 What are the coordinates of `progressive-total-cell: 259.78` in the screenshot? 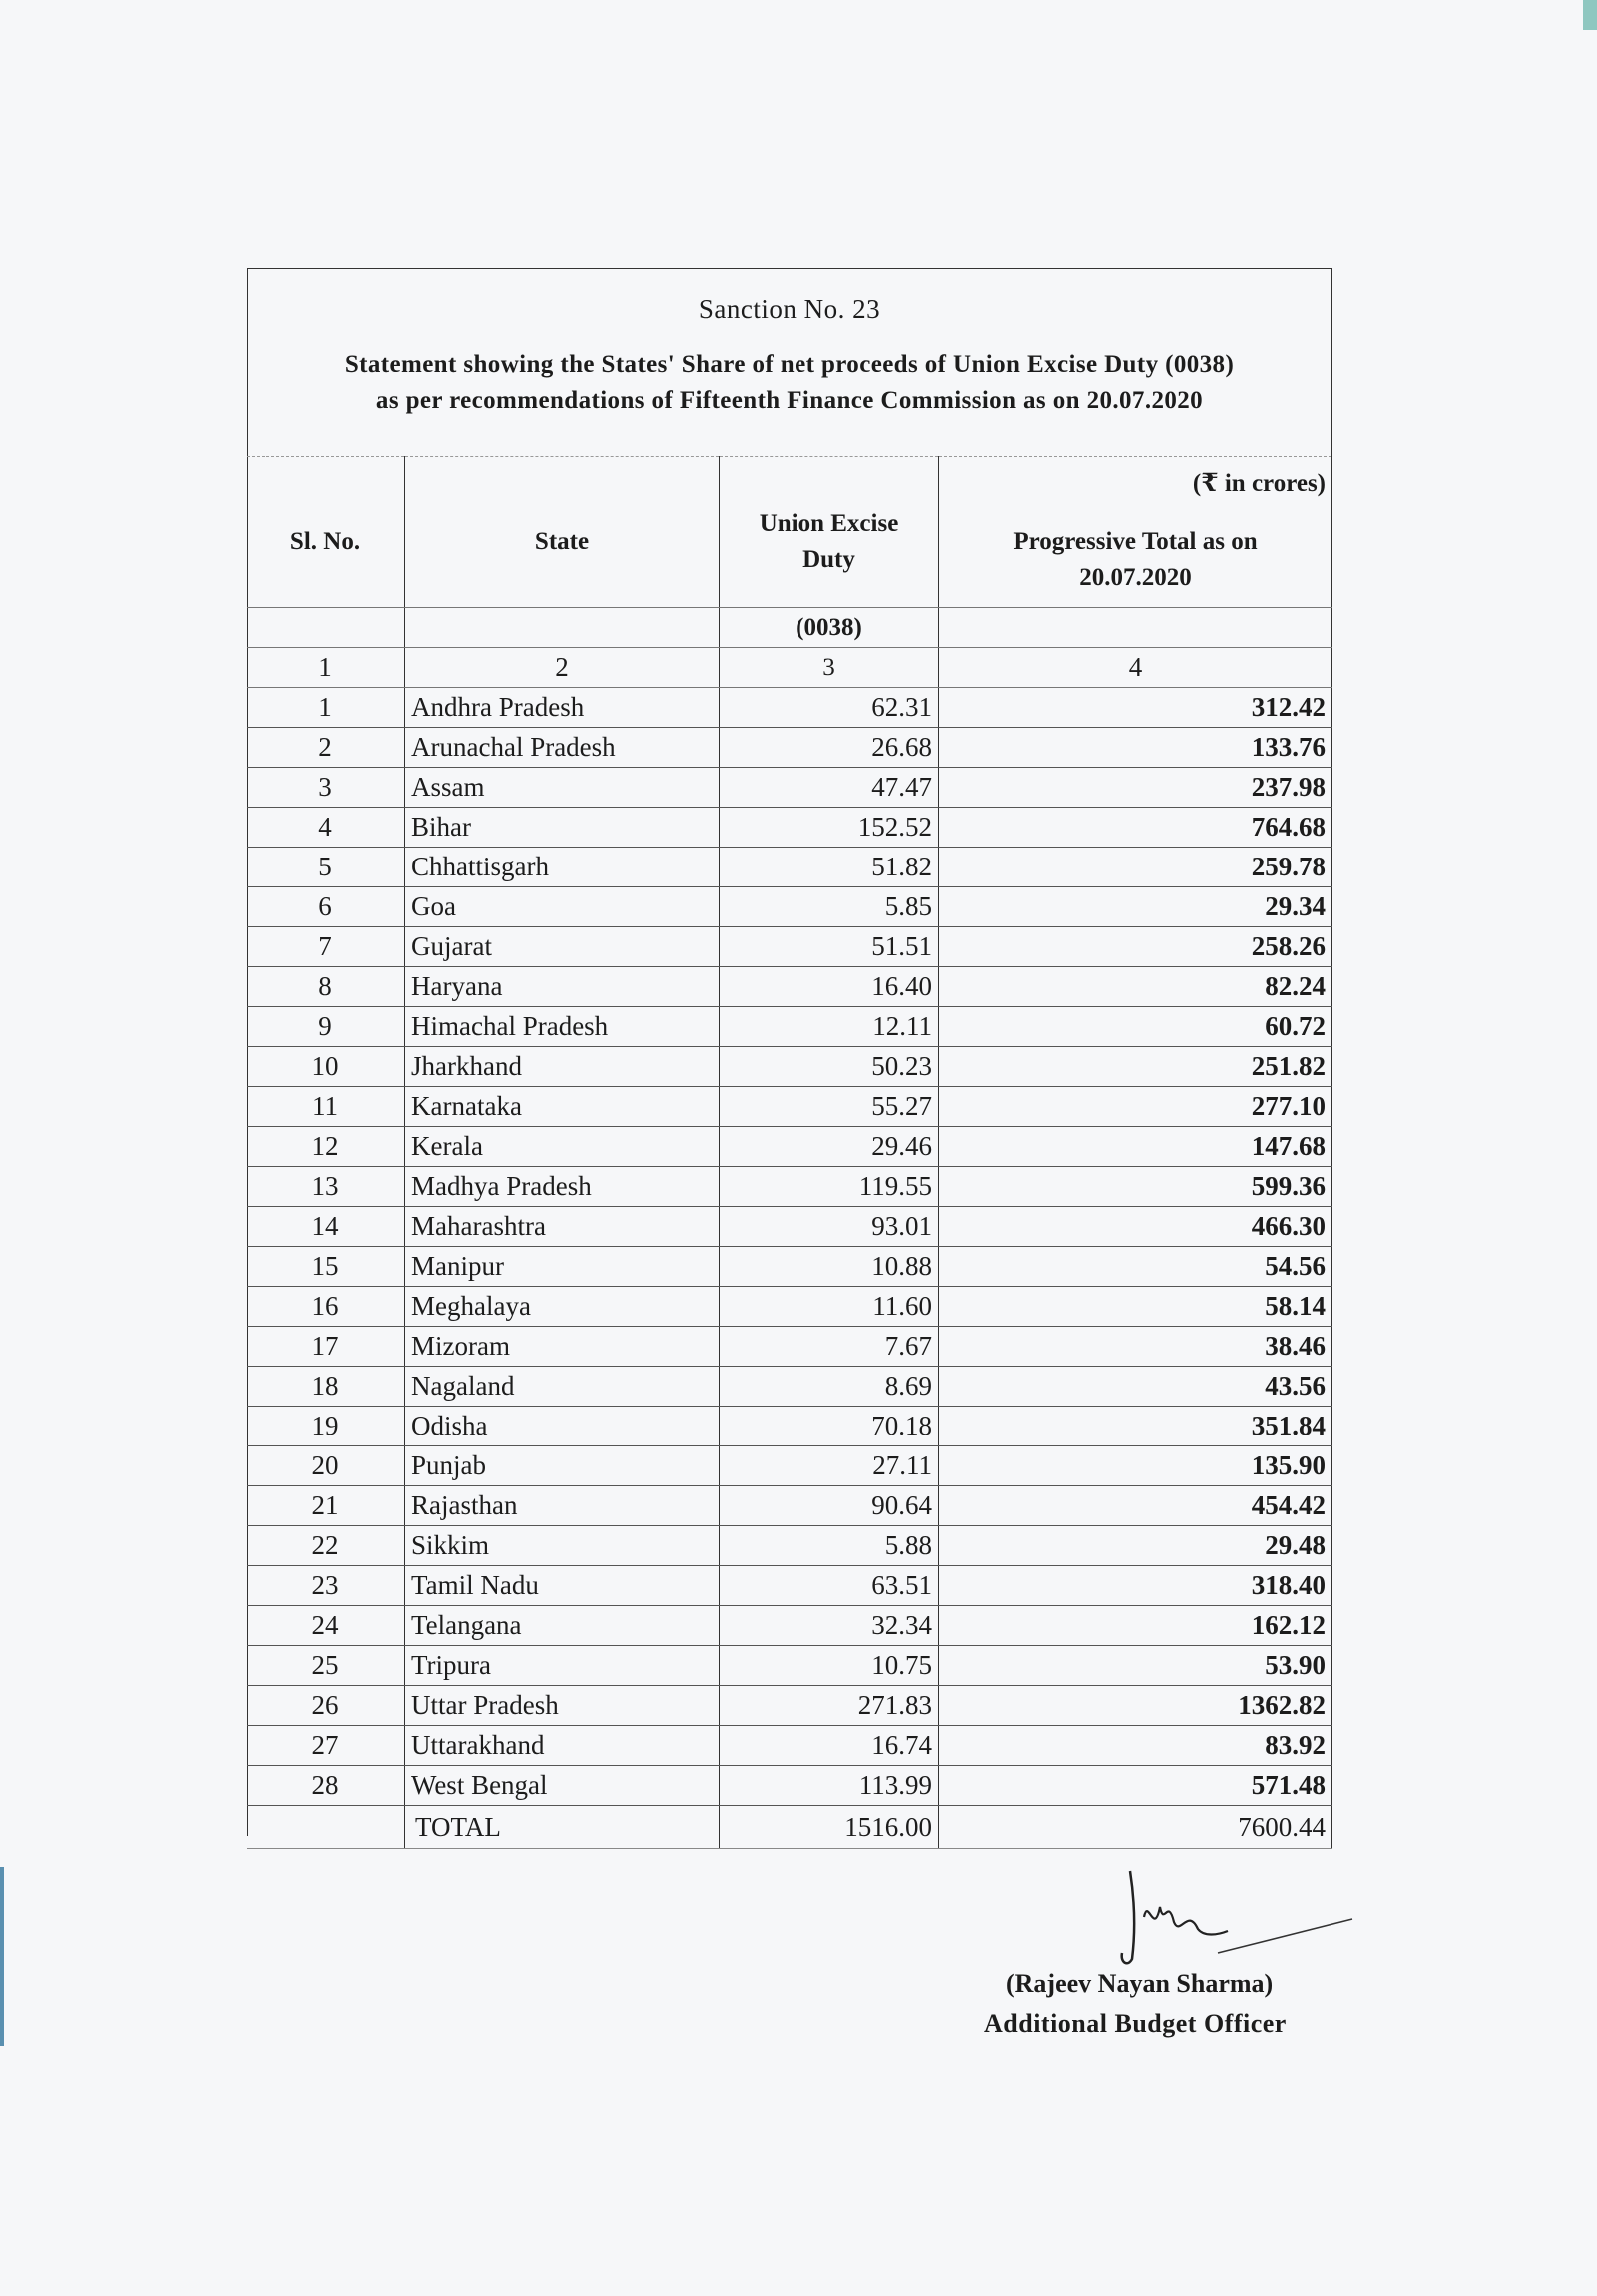 It's located at (1135, 867).